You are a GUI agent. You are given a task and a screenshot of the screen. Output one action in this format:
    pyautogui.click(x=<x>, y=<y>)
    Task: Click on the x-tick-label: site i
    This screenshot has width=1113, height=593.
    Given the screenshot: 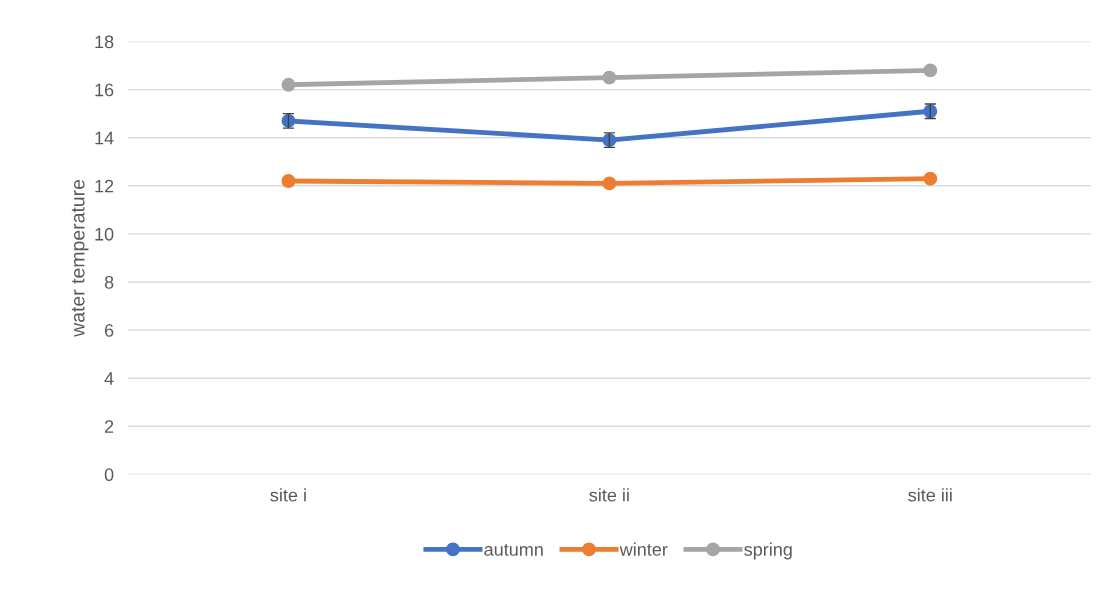 What is the action you would take?
    pyautogui.click(x=288, y=495)
    